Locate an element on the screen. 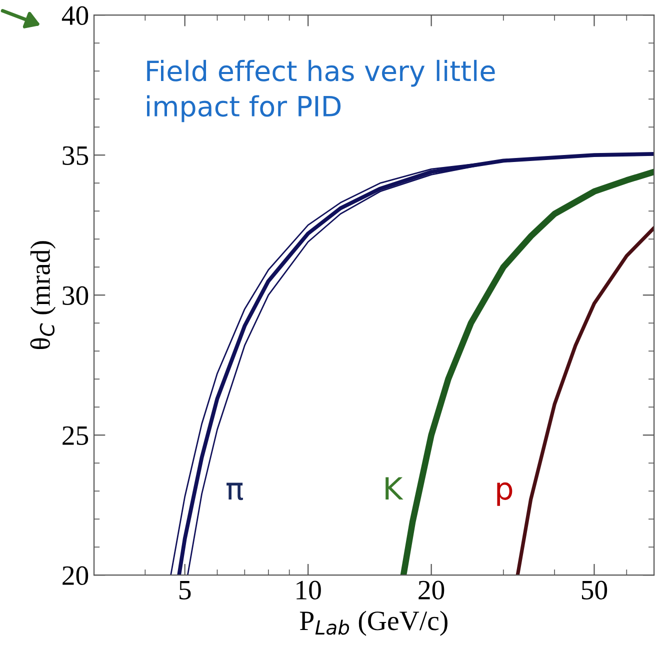  y-tick-label: 30 is located at coordinates (75, 295).